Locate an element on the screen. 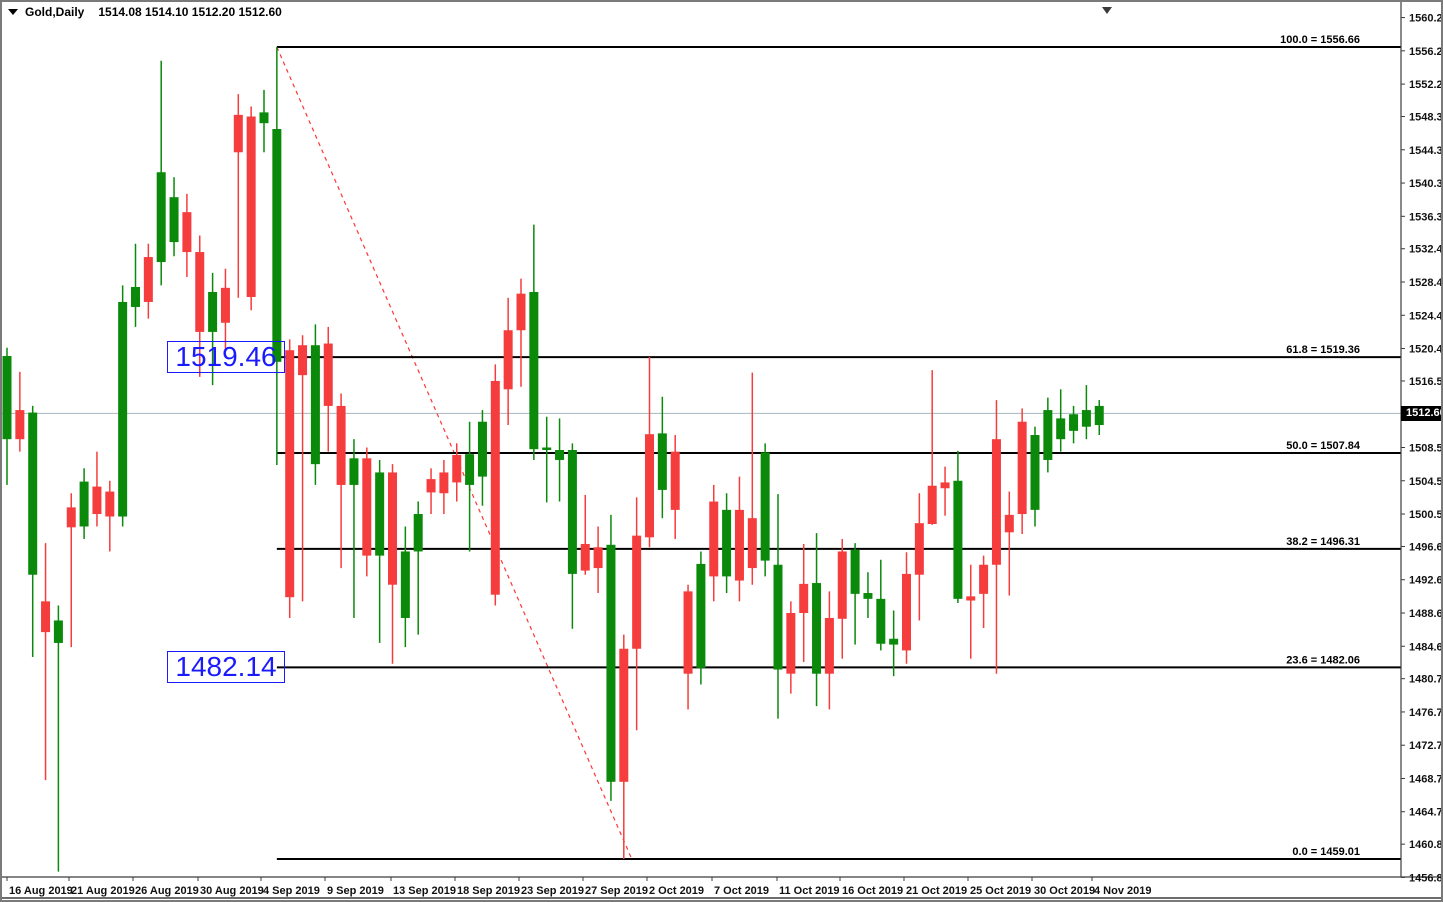 This screenshot has width=1443, height=902. time-tick-label: 27 Sep 2019 is located at coordinates (616, 891).